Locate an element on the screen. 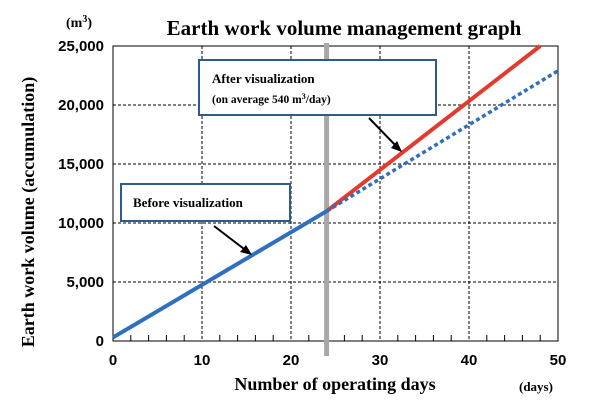 The width and height of the screenshot is (600, 400). x-unit-label: (days) is located at coordinates (536, 386).